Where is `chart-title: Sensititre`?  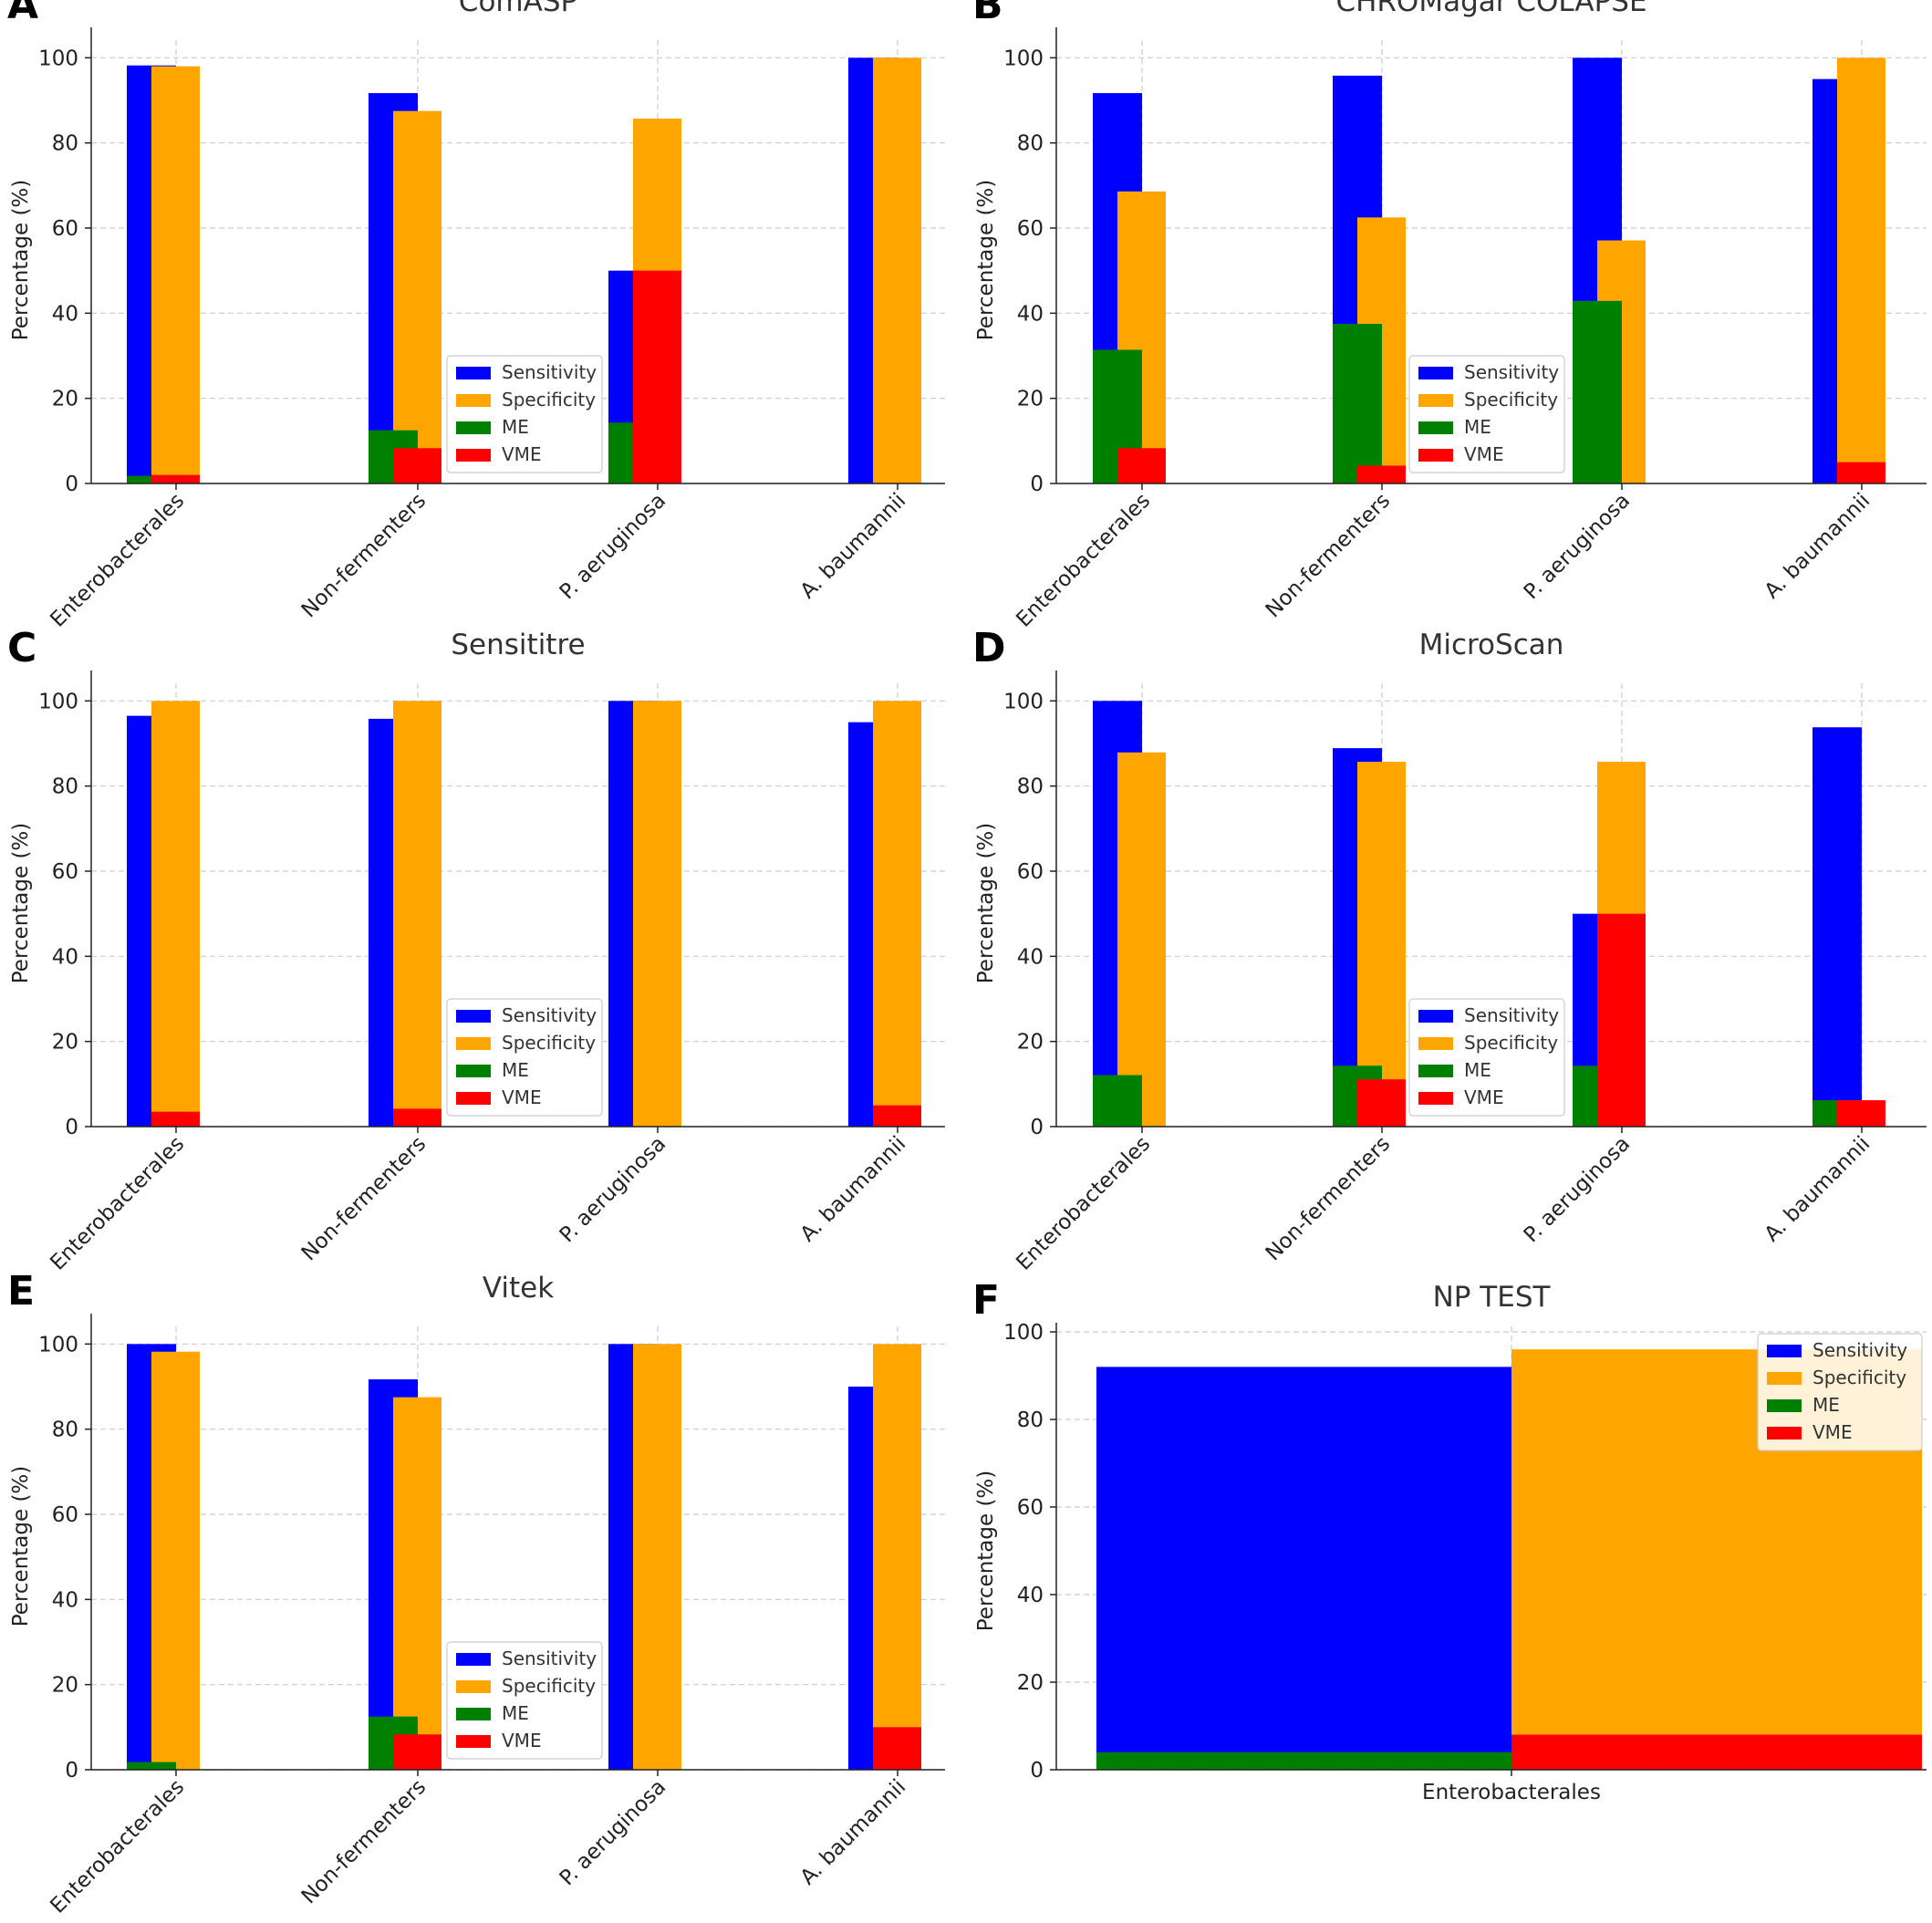
chart-title: Sensititre is located at coordinates (518, 645).